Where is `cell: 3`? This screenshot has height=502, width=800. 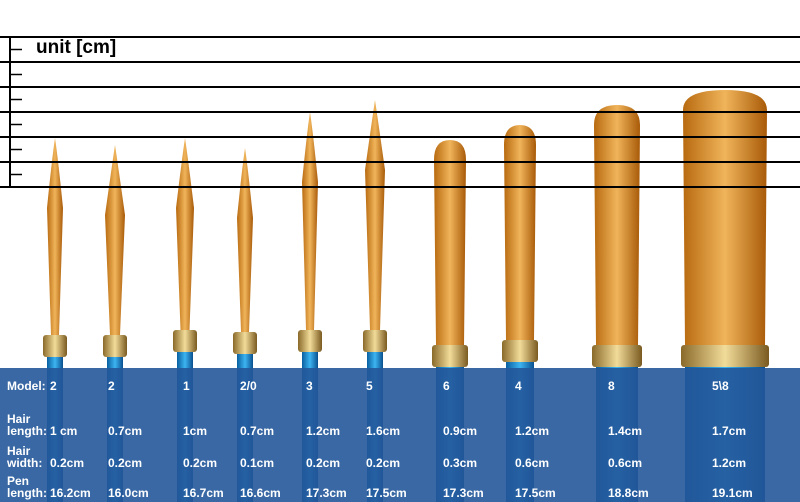 cell: 3 is located at coordinates (309, 386).